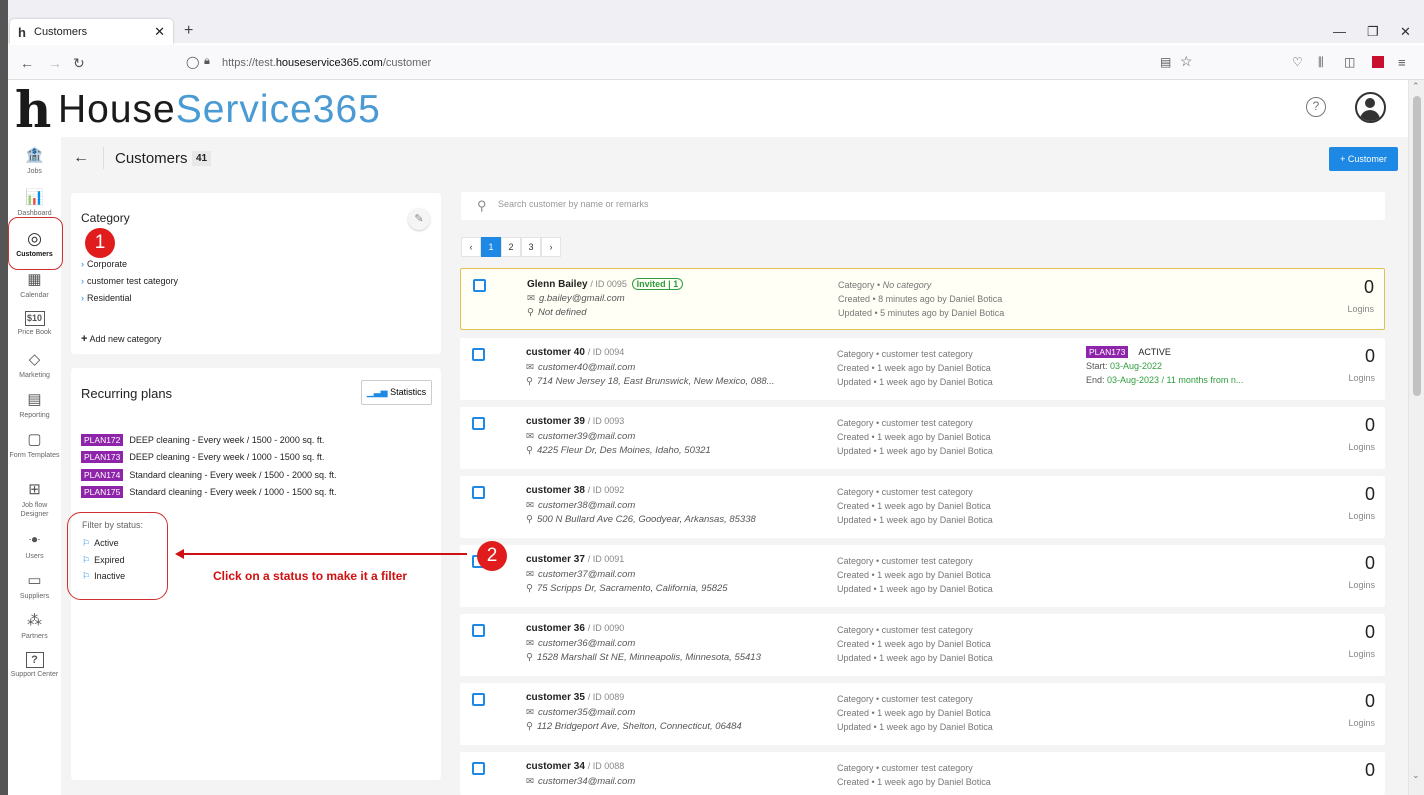  Describe the element at coordinates (121, 339) in the screenshot. I see `add-category-button: + Add new category` at that location.